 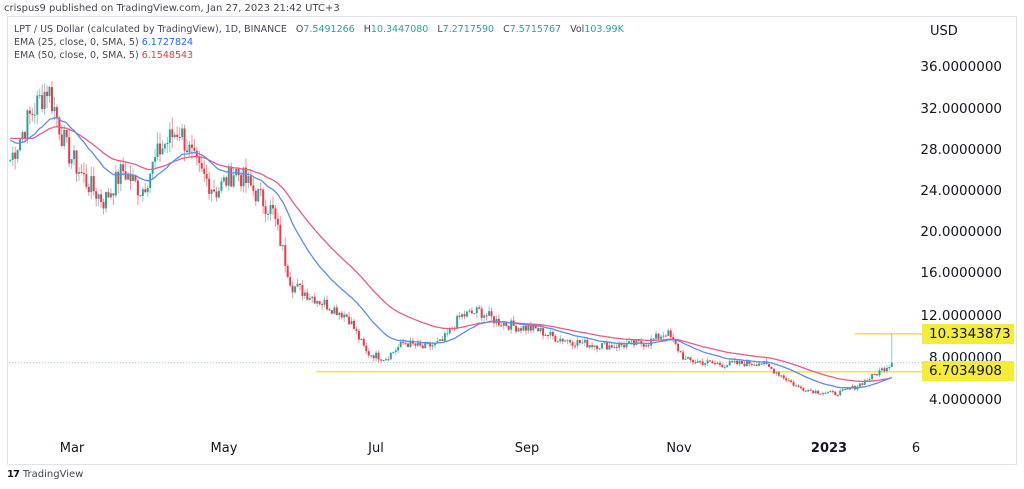 What do you see at coordinates (376, 448) in the screenshot?
I see `x-tick: Jul` at bounding box center [376, 448].